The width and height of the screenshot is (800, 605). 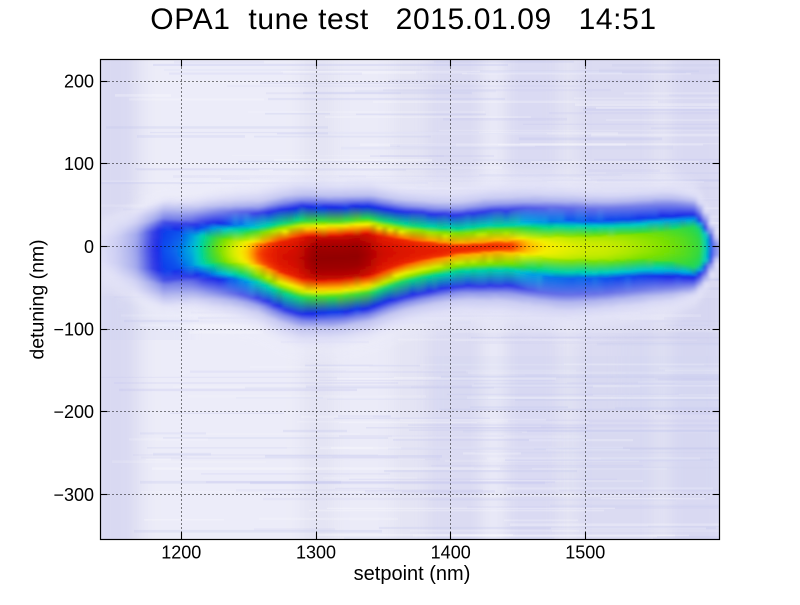 What do you see at coordinates (316, 553) in the screenshot?
I see `svg-text: 1300` at bounding box center [316, 553].